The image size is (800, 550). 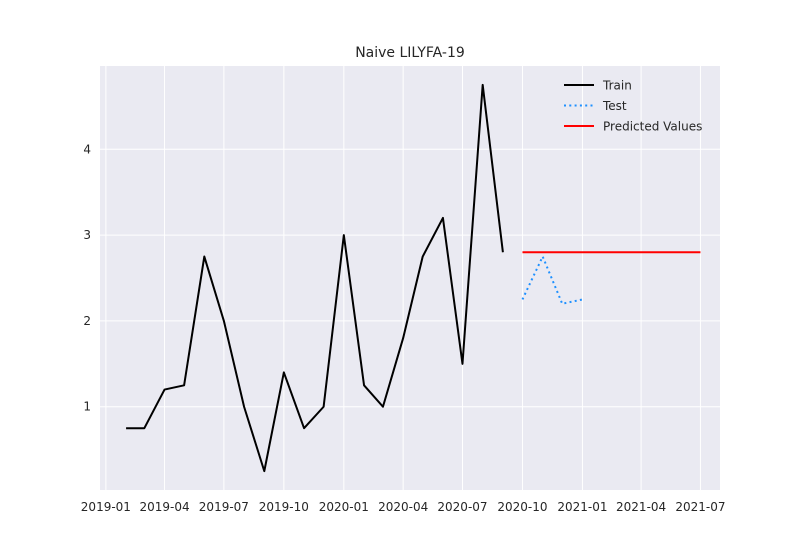 I want to click on legend-label-predicted-values: Predicted Values, so click(x=652, y=127).